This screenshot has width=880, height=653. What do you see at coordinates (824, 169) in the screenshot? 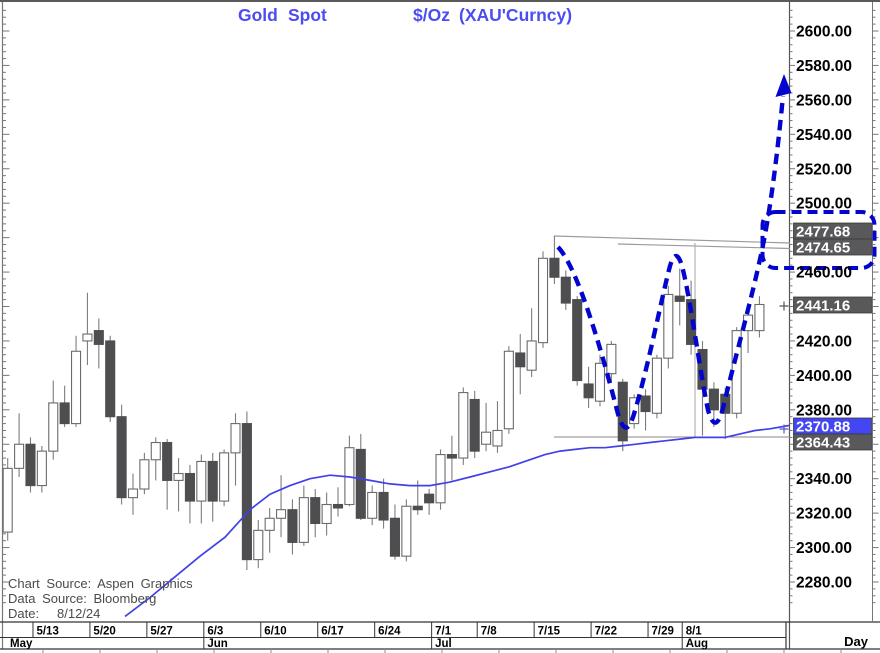
I see `y-axis-label: 2520.00` at bounding box center [824, 169].